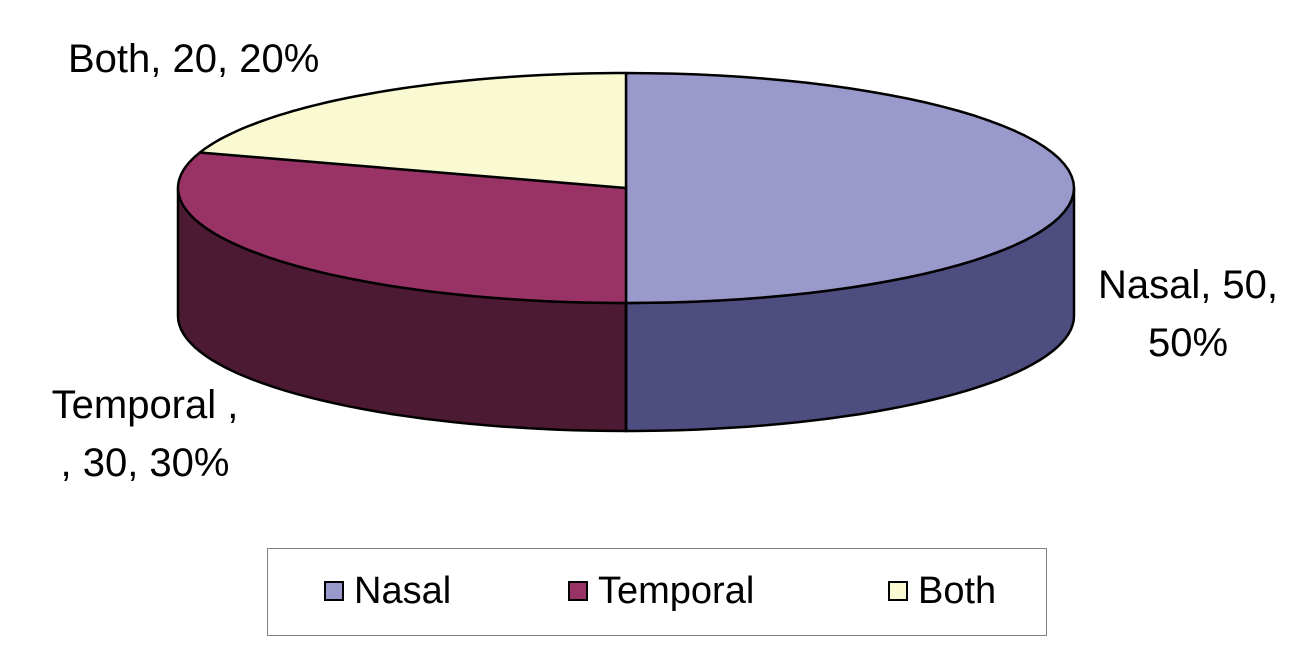  What do you see at coordinates (145, 434) in the screenshot?
I see `data-label-temporal: Temporal , , 30, 30%` at bounding box center [145, 434].